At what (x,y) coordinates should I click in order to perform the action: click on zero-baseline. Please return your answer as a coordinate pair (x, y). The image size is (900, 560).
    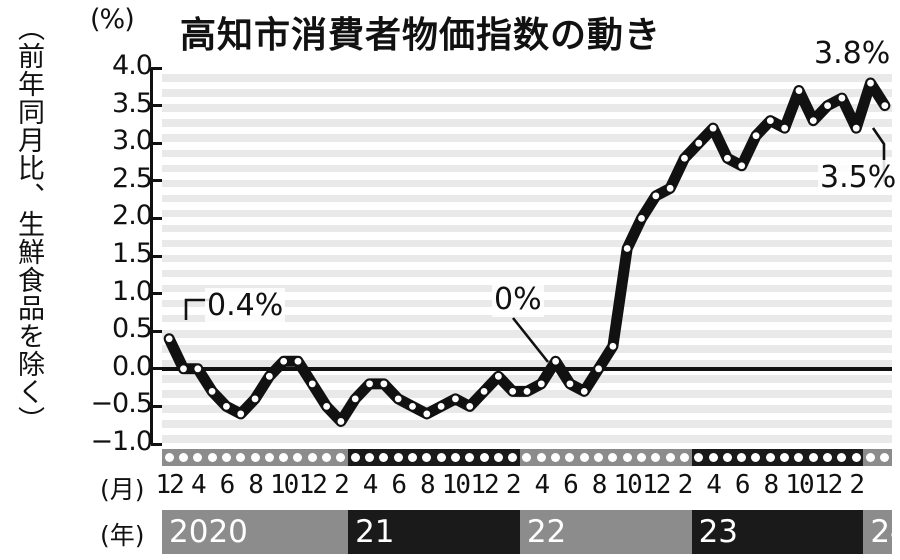
    Looking at the image, I should click on (527, 368).